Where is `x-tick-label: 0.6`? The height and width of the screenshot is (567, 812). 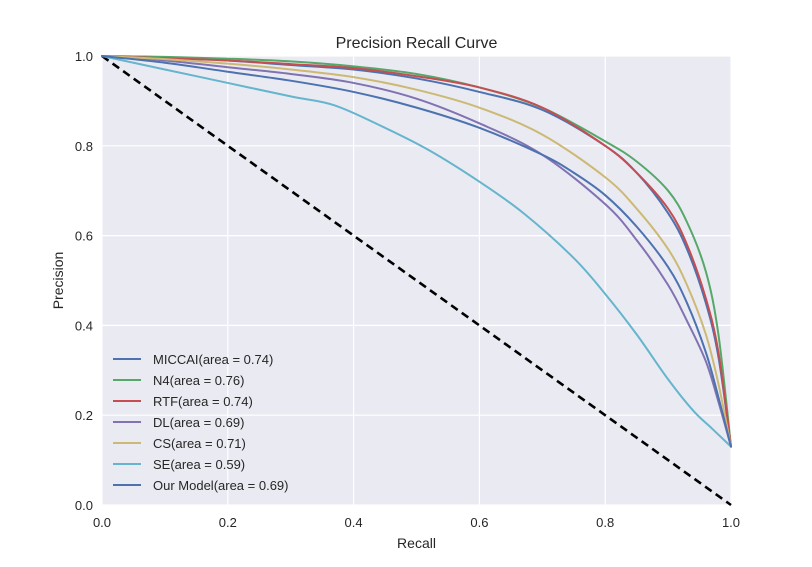
x-tick-label: 0.6 is located at coordinates (479, 522).